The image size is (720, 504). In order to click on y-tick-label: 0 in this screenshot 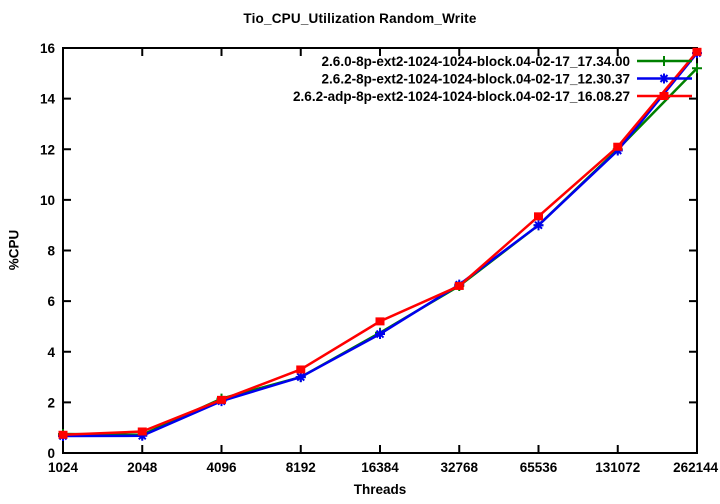, I will do `click(51, 453)`.